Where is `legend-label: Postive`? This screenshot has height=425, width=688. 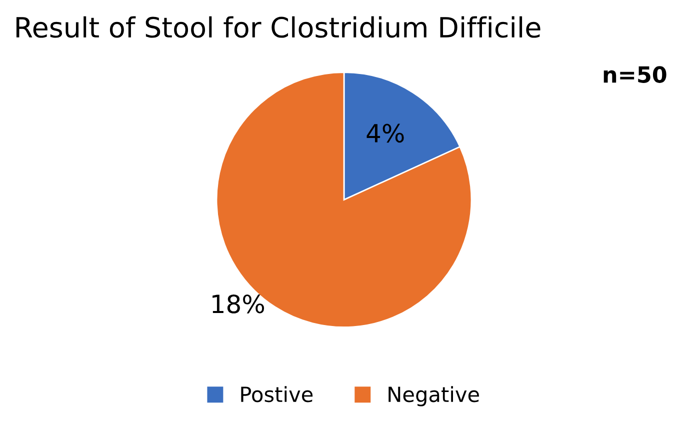 legend-label: Postive is located at coordinates (277, 394).